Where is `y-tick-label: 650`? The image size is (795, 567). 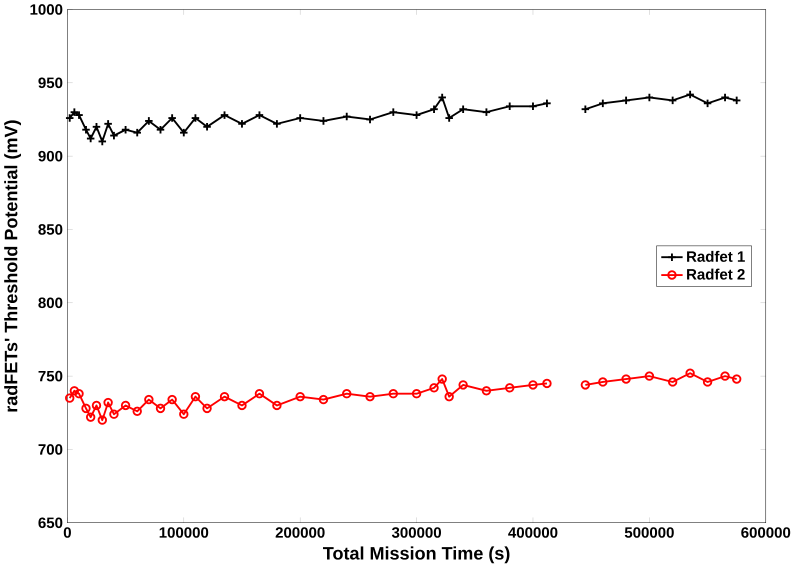
y-tick-label: 650 is located at coordinates (50, 522).